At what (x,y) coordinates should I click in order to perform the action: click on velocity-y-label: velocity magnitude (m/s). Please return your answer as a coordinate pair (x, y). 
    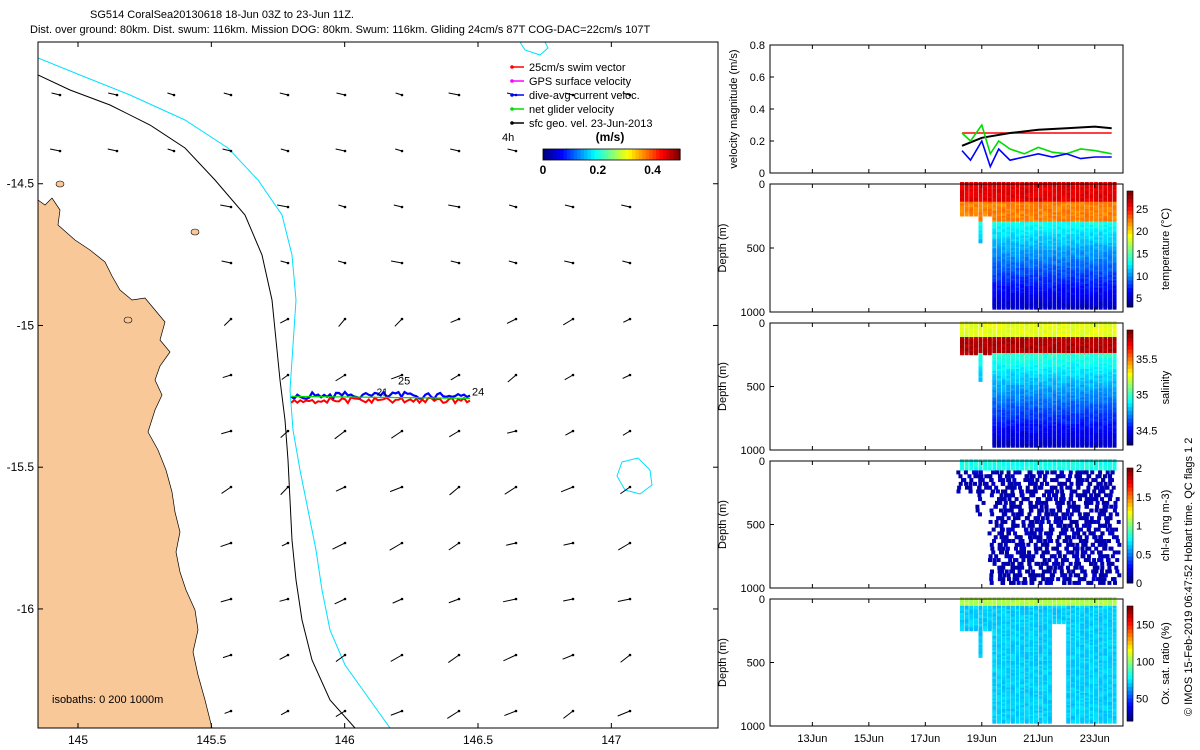
    Looking at the image, I should click on (734, 108).